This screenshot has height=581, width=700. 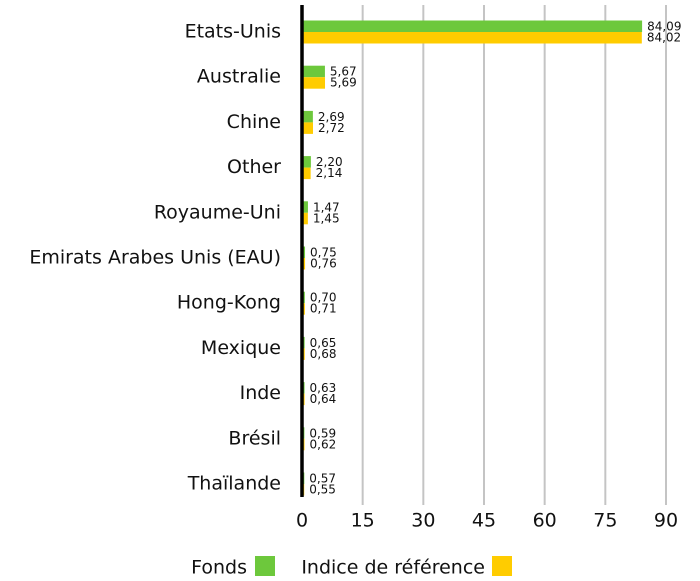 I want to click on value-label: 84,09, so click(x=664, y=27).